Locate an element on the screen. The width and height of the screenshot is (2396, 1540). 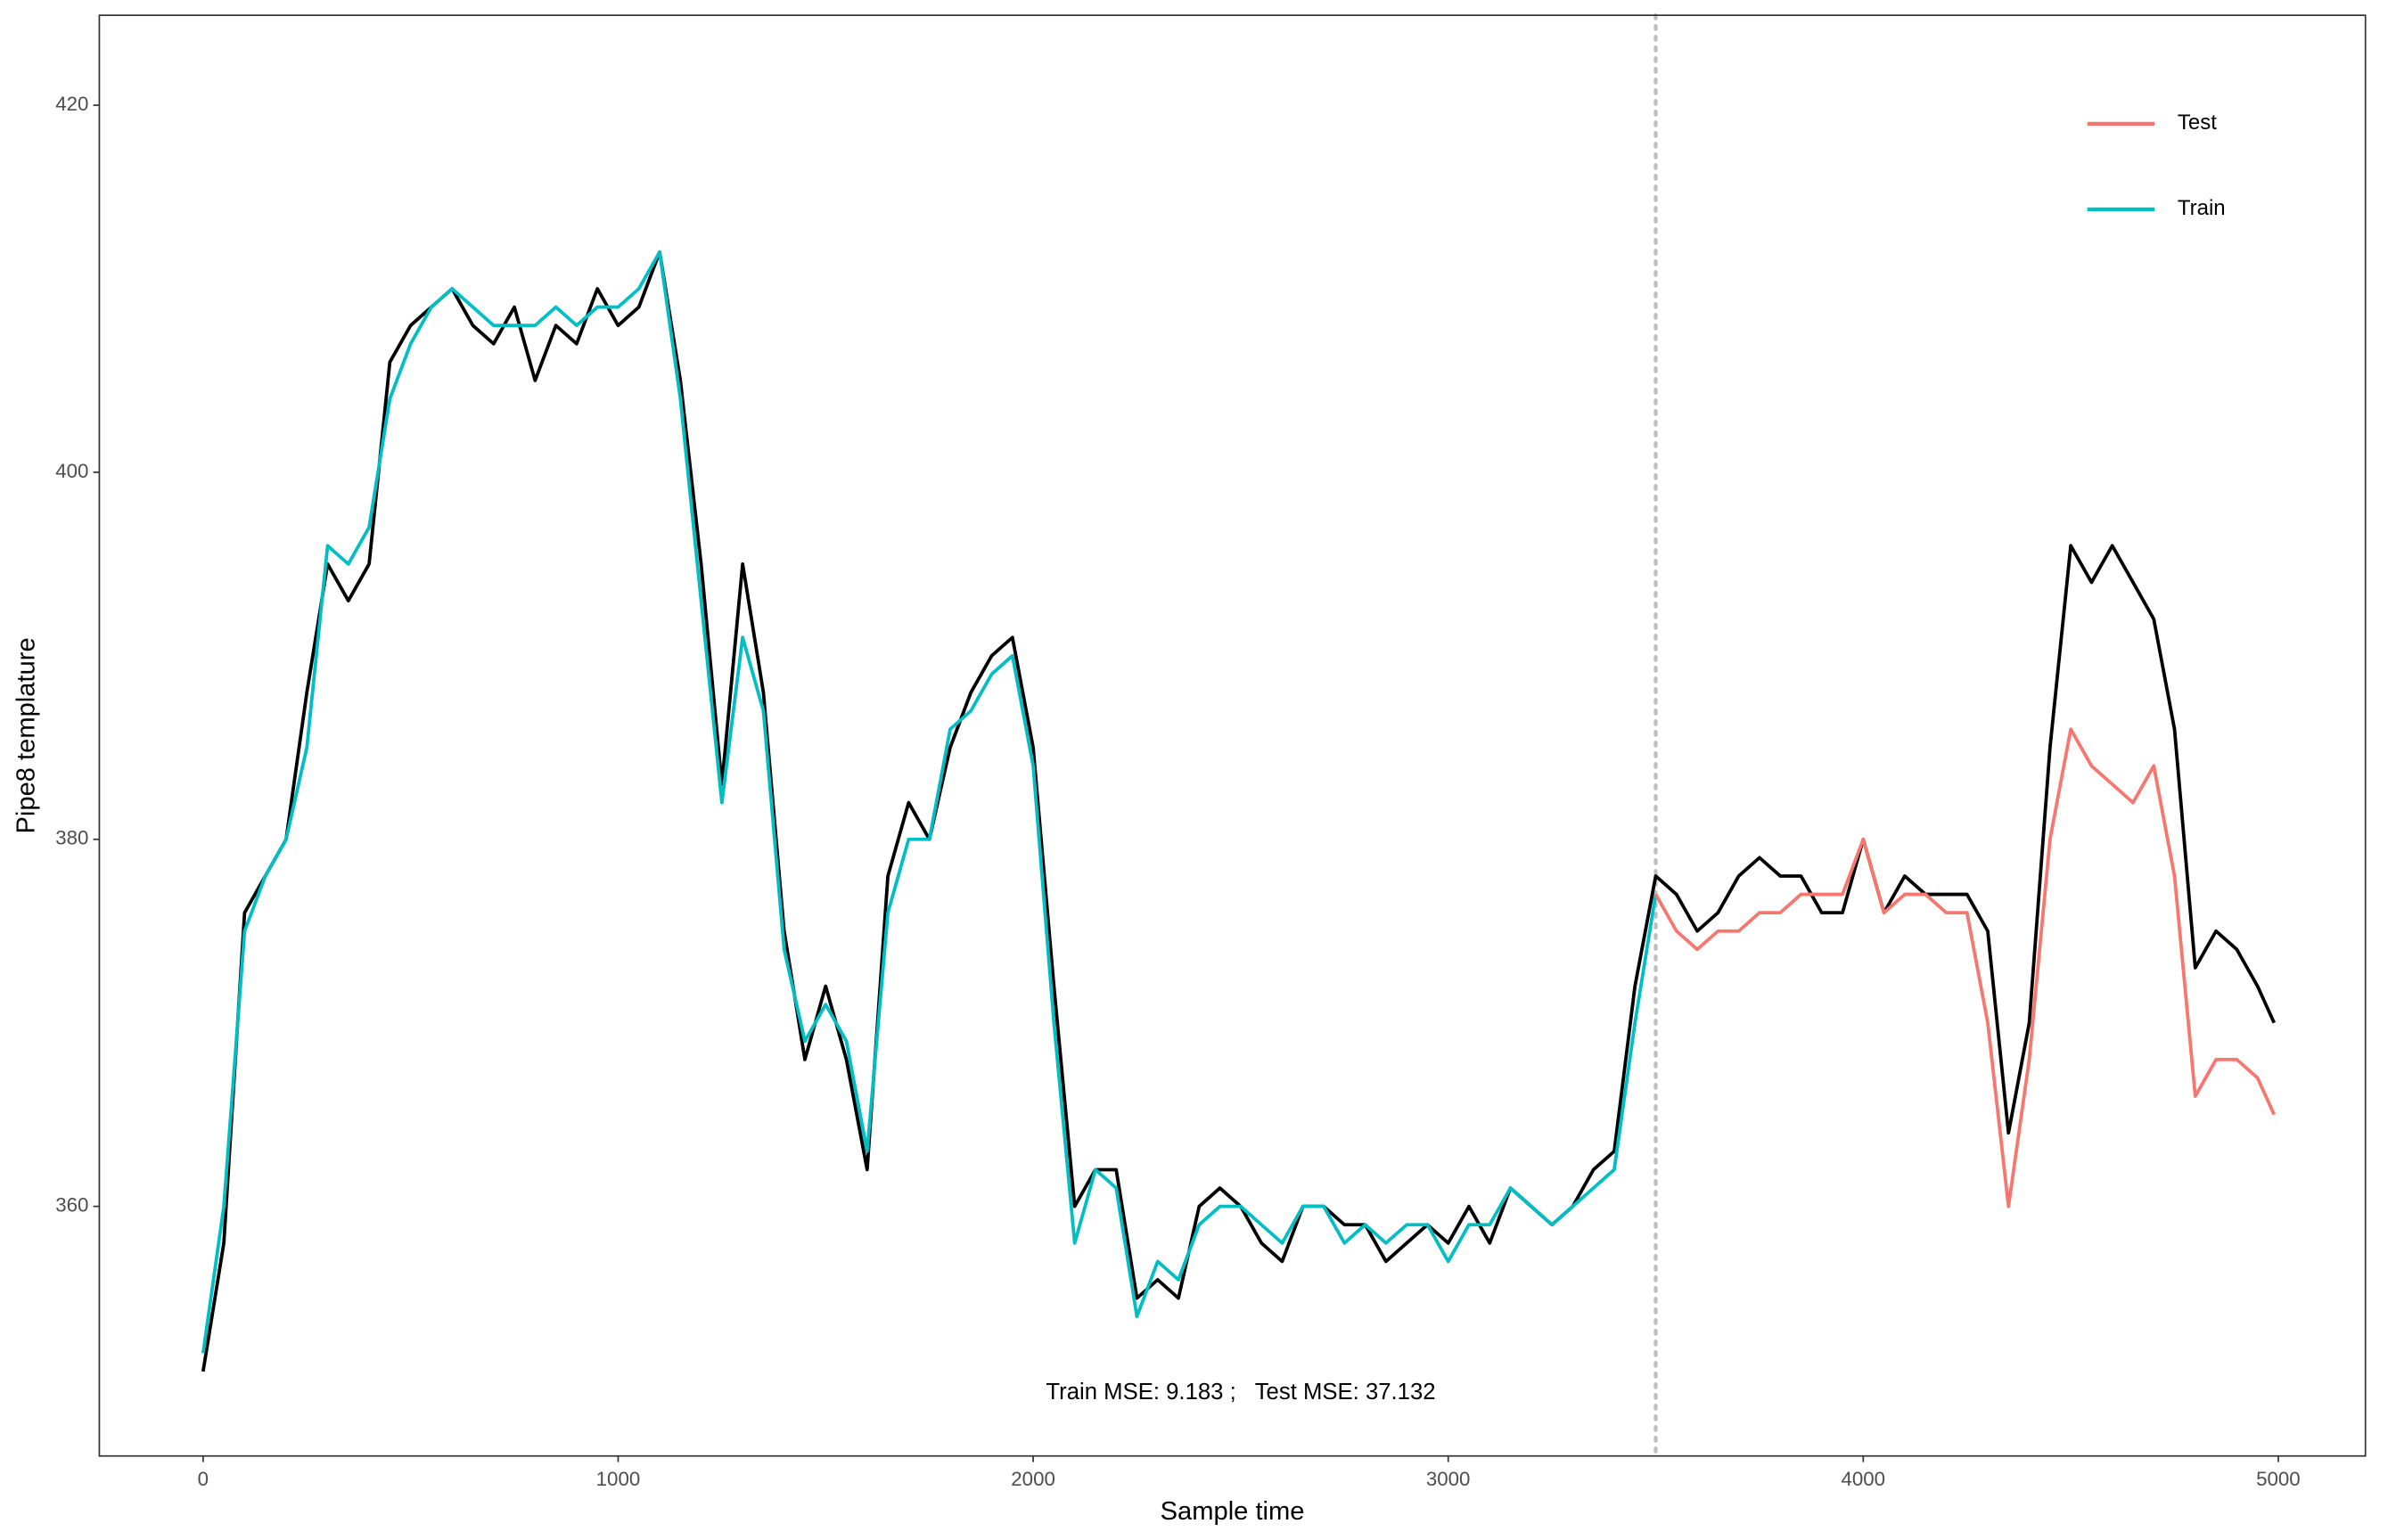
x-tick-label: 5000 is located at coordinates (2278, 1479).